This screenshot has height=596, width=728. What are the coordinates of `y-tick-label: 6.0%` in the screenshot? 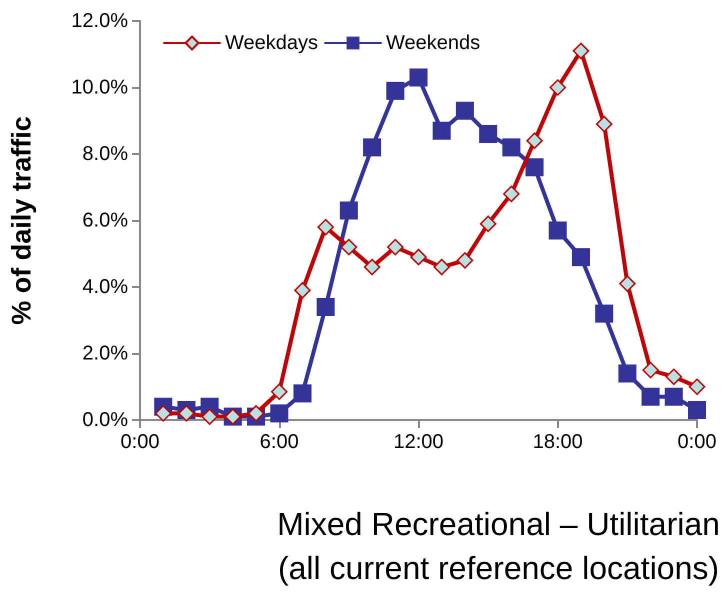 It's located at (105, 221).